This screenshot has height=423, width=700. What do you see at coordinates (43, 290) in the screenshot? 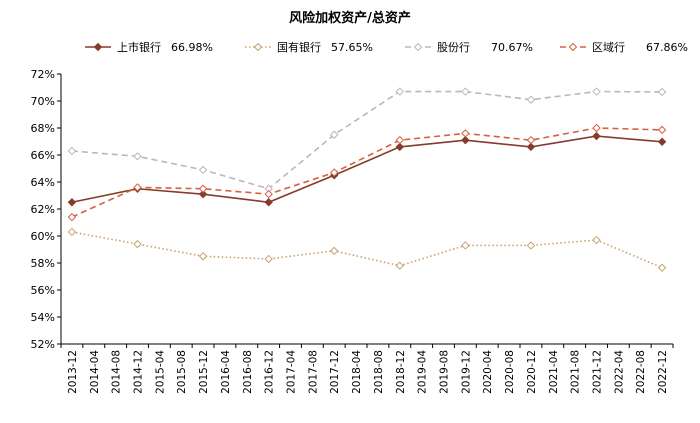
I see `y-tick-label: 56%` at bounding box center [43, 290].